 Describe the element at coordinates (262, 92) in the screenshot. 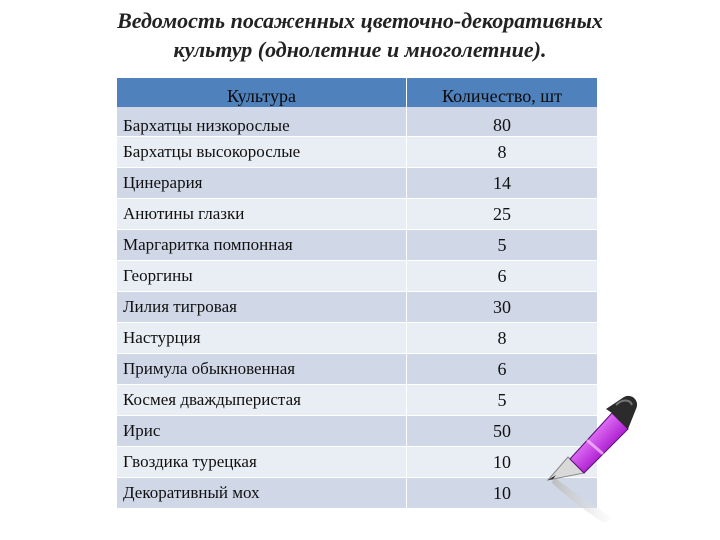

I see `header-culture: Культура` at that location.